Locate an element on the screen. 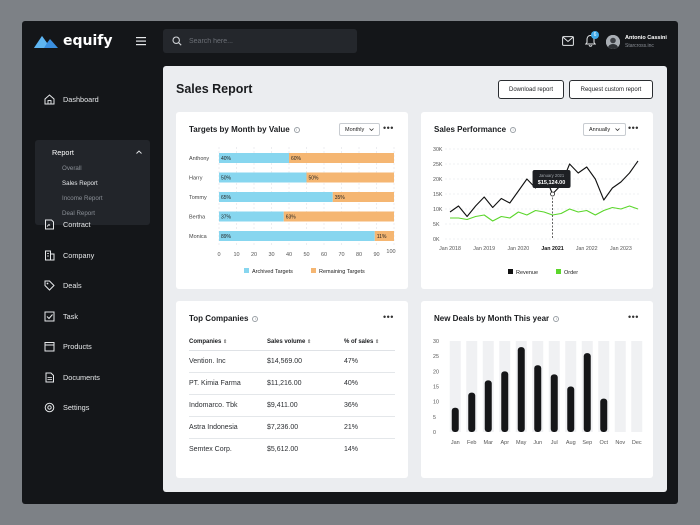 This screenshot has height=525, width=700. x-tick-label: Jan 2022 is located at coordinates (587, 249).